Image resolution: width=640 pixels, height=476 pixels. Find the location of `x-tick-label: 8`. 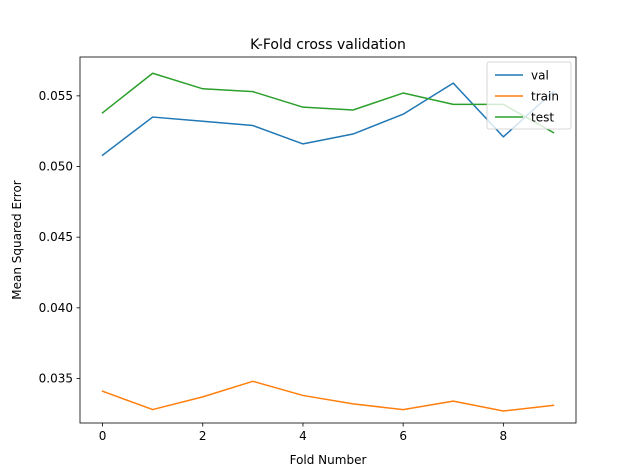

x-tick-label: 8 is located at coordinates (504, 436).